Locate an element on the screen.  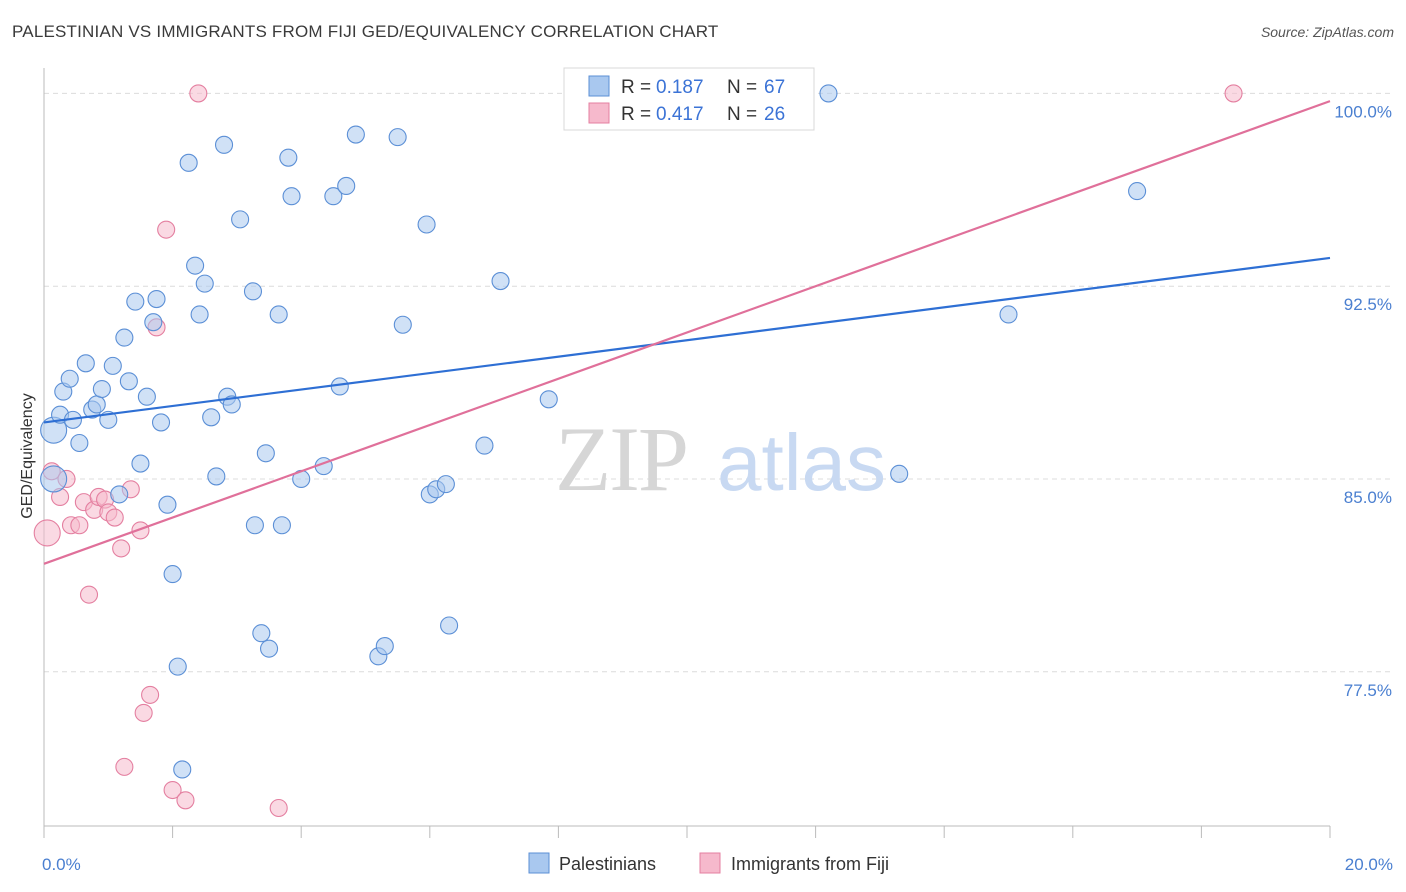
y-tick-label: 77.5% is located at coordinates (1368, 690).